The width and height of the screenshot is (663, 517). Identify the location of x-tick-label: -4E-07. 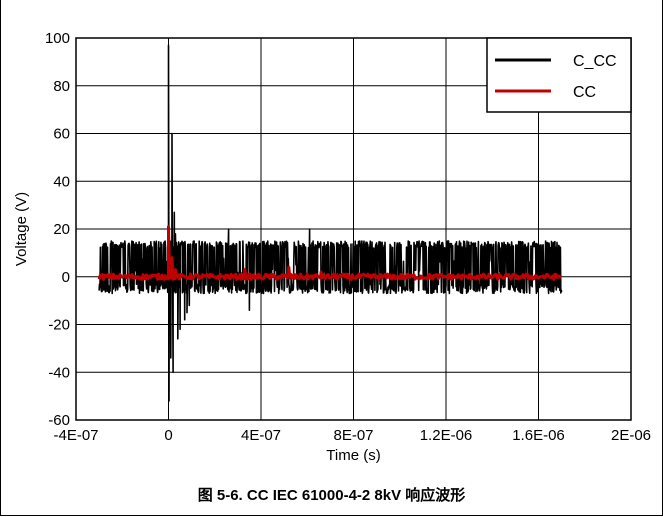
(75, 435).